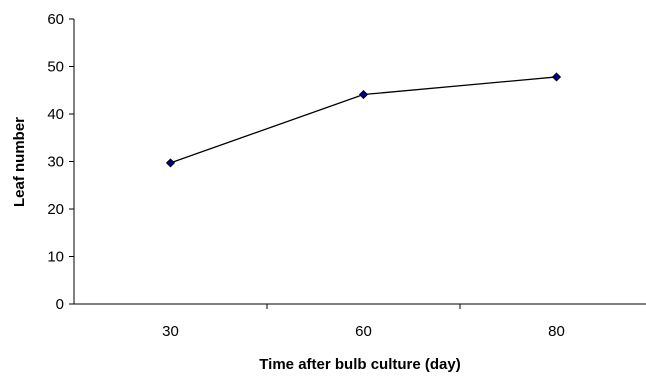 The height and width of the screenshot is (381, 646). Describe the element at coordinates (55, 67) in the screenshot. I see `y-tick-label: 50` at that location.